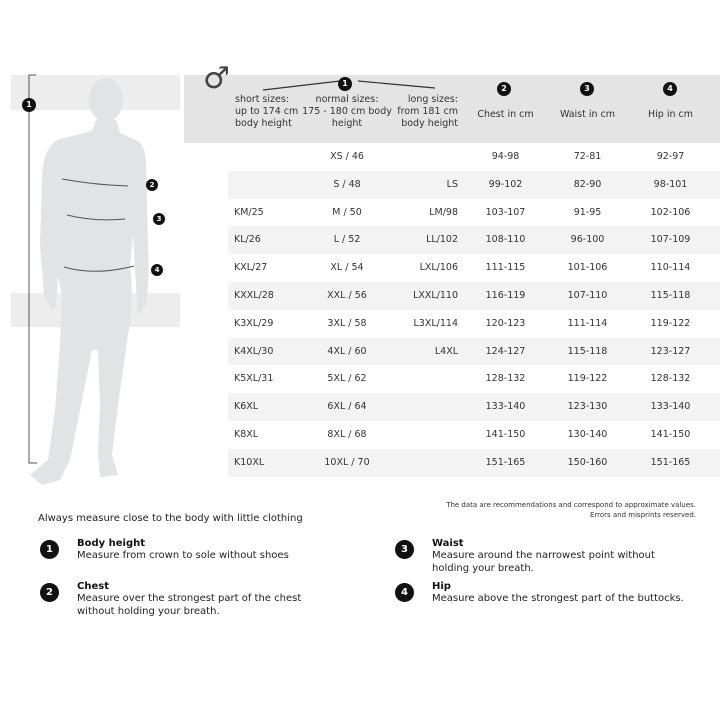 The height and width of the screenshot is (720, 720). I want to click on cell-hip: 141-150, so click(670, 434).